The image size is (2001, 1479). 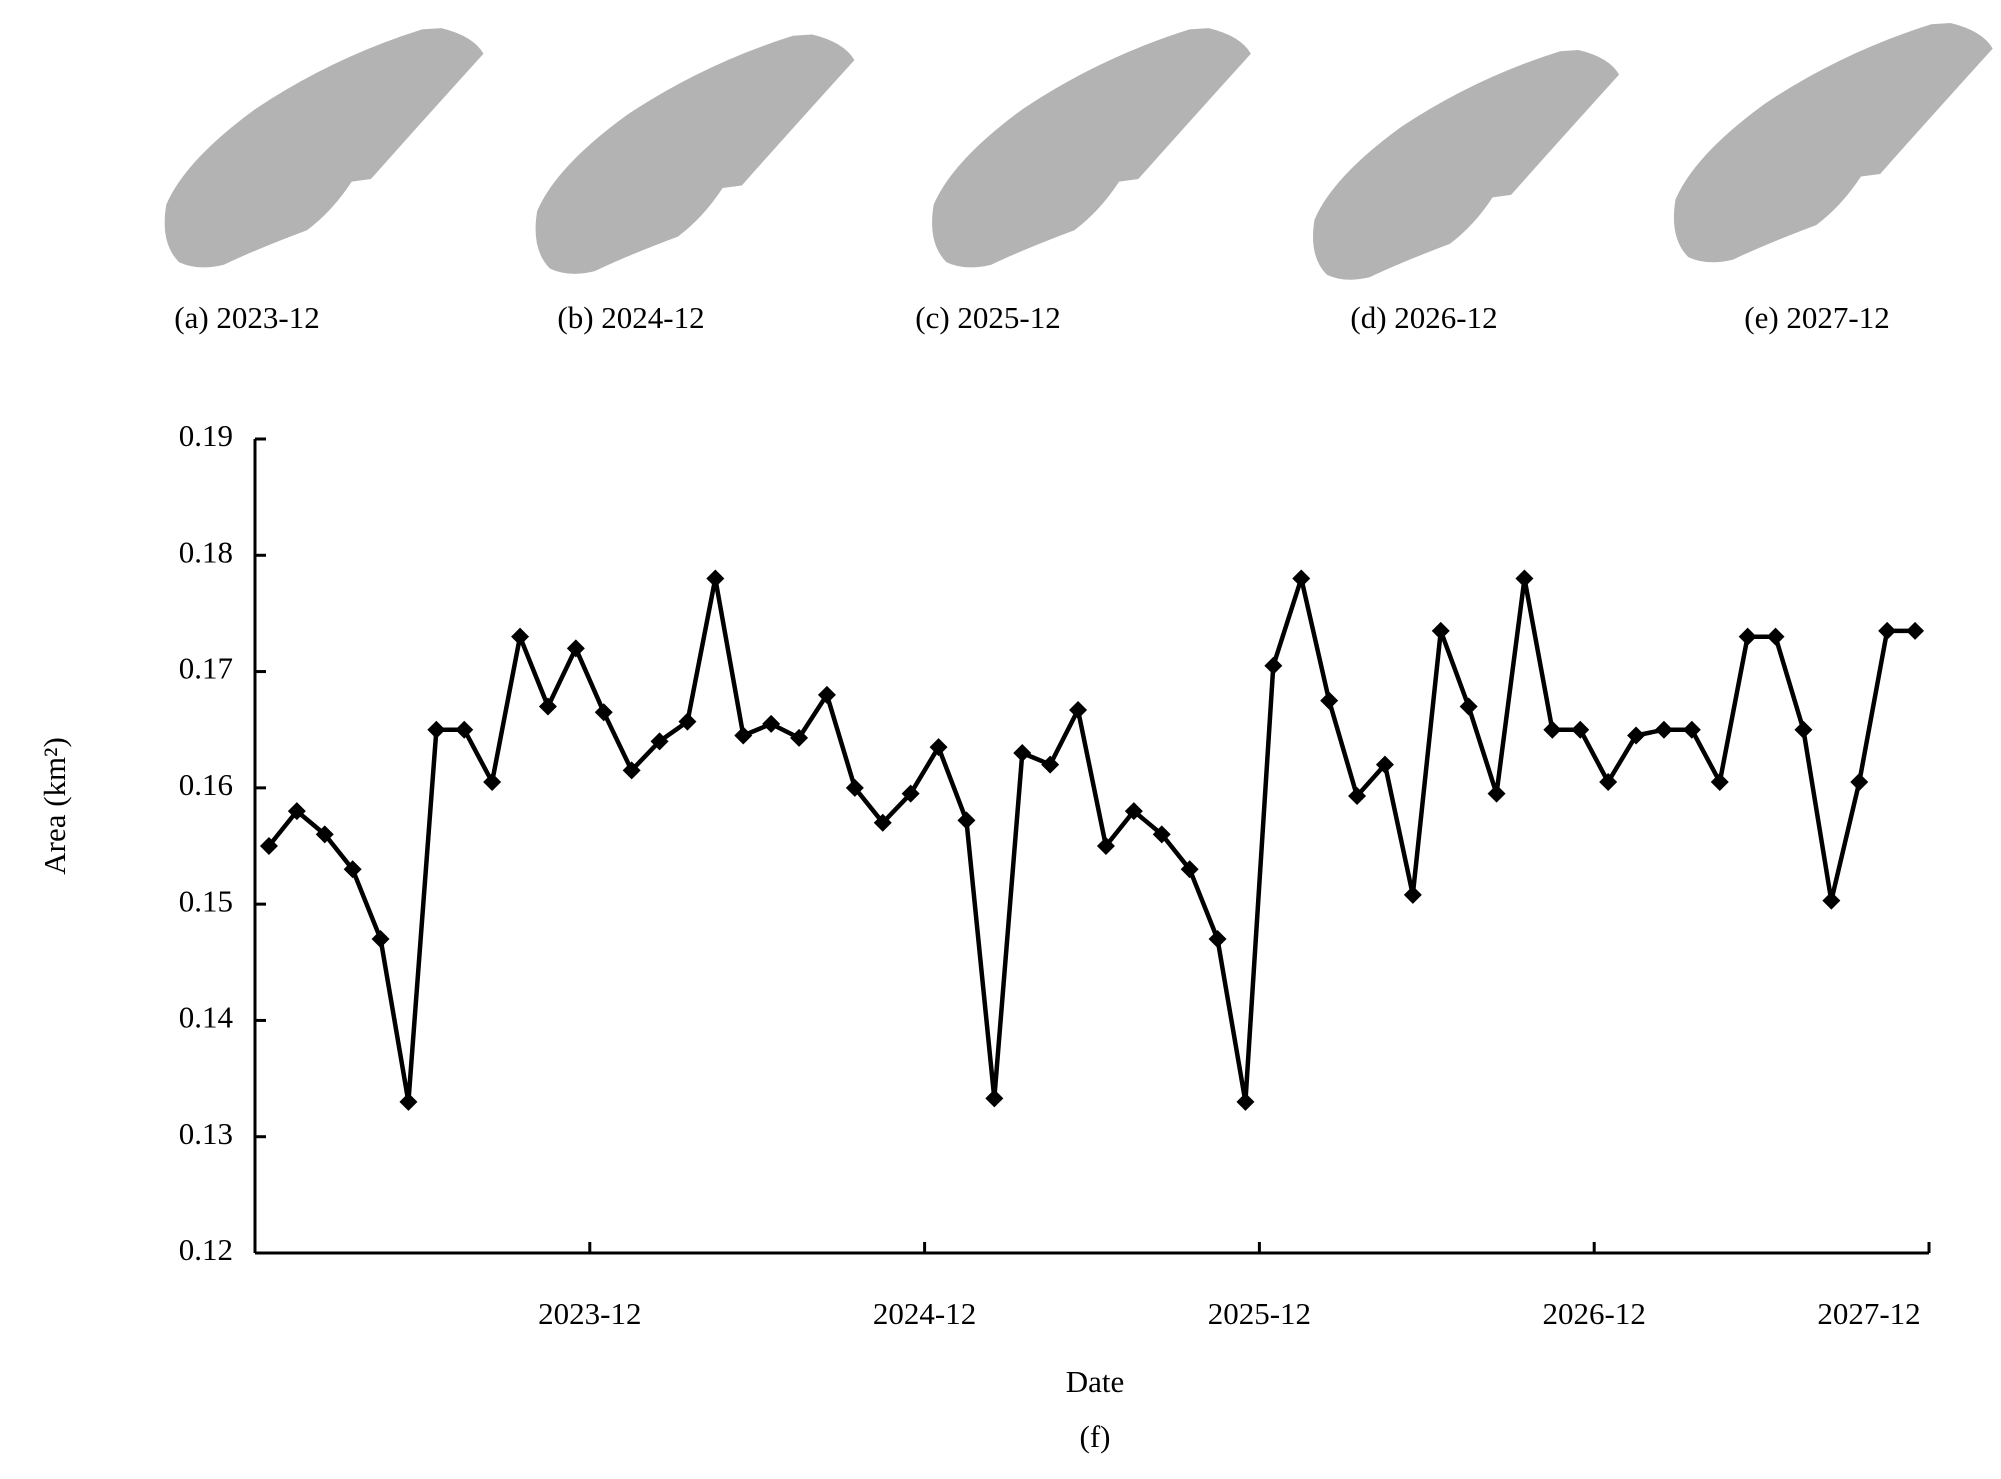 I want to click on panel-caption: (b) 2024-12, so click(x=630, y=317).